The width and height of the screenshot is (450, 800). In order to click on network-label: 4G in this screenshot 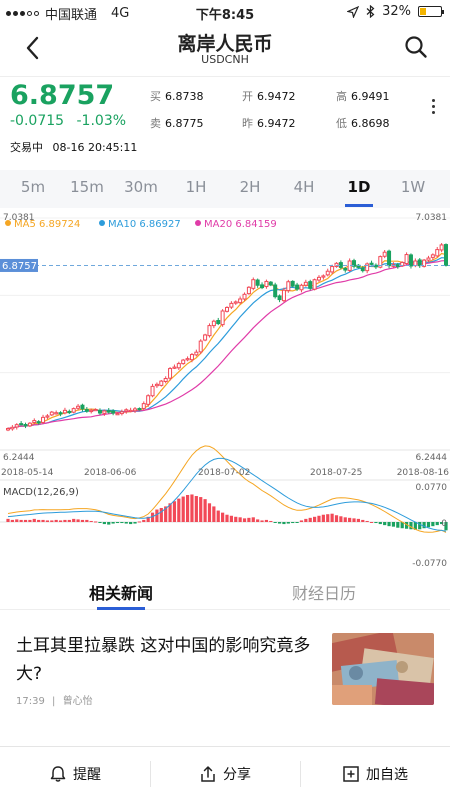, I will do `click(120, 13)`.